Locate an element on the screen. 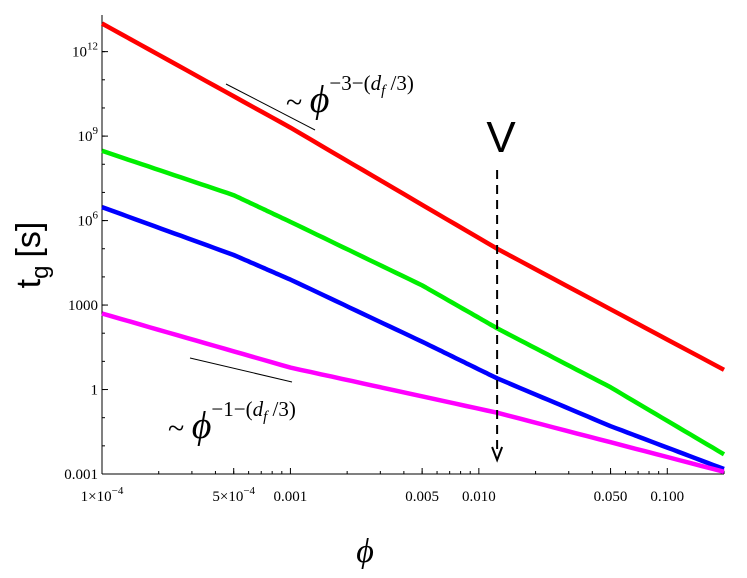 The width and height of the screenshot is (747, 578). x-tick-label: 1×10⁻⁴ is located at coordinates (102, 495).